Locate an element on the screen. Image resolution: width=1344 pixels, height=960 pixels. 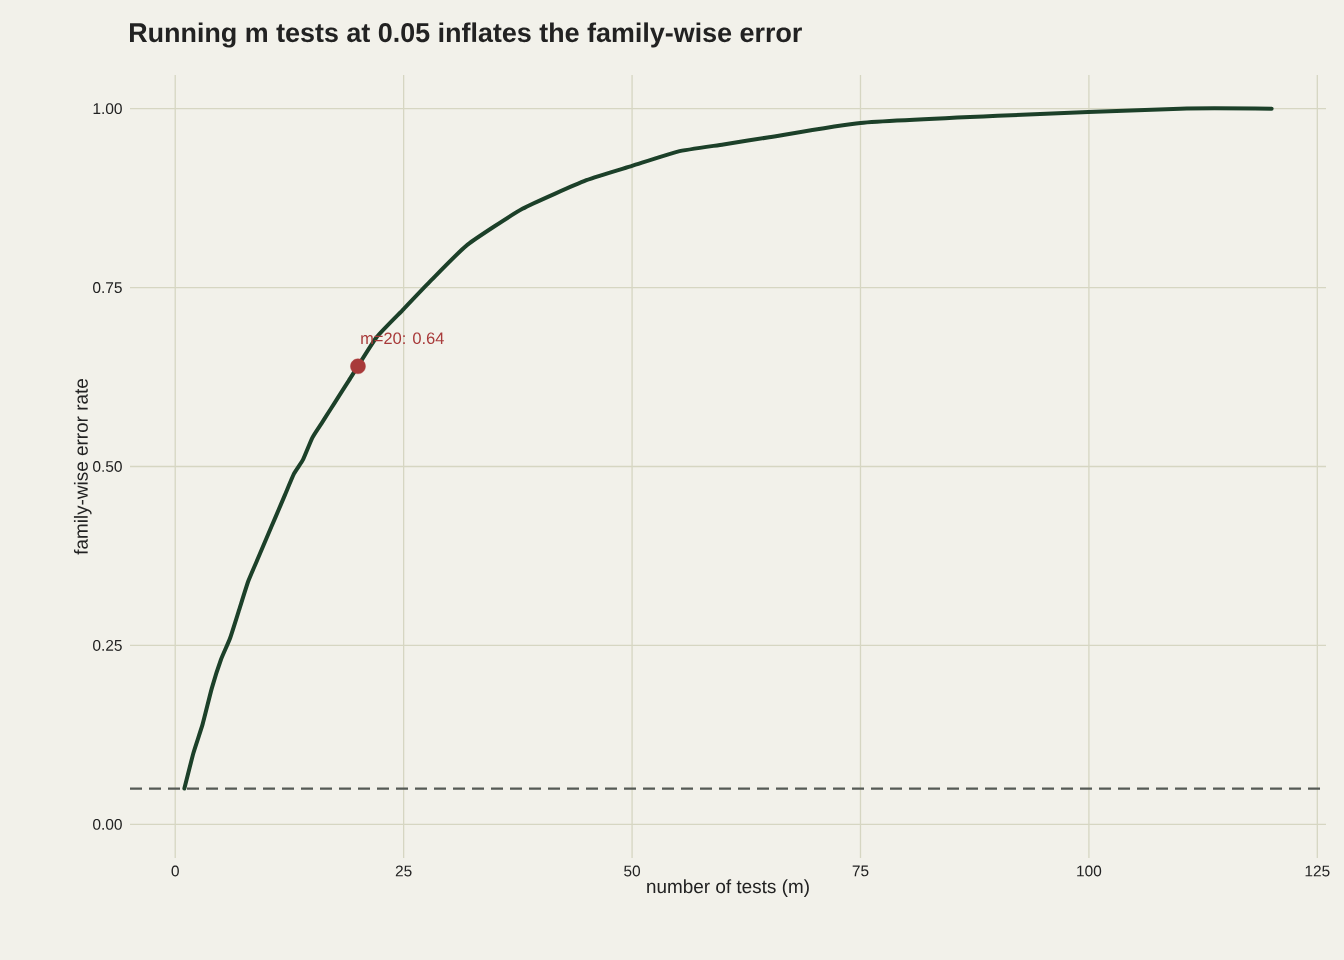
y-tick-label: 1.00 is located at coordinates (107, 109).